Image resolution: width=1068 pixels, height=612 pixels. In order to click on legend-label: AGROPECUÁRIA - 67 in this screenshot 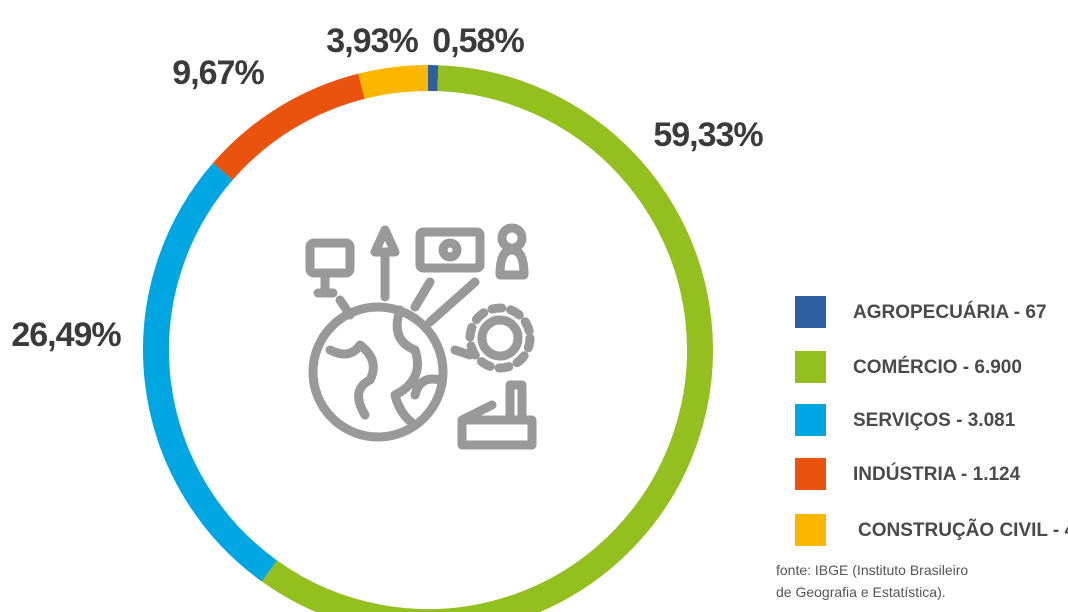, I will do `click(950, 312)`.